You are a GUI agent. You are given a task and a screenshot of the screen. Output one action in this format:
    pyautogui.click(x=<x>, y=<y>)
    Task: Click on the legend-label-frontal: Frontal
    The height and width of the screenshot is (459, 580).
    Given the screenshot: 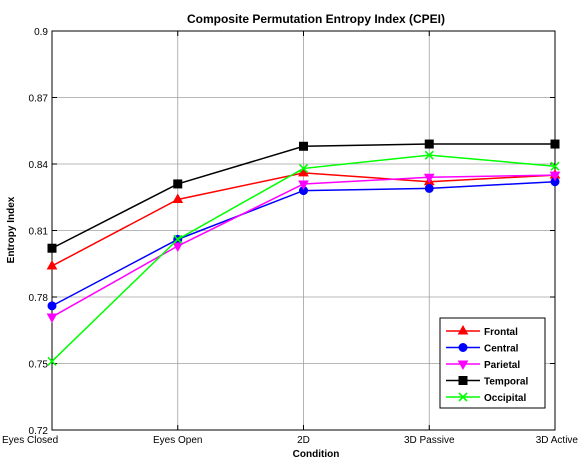 What is the action you would take?
    pyautogui.click(x=501, y=332)
    